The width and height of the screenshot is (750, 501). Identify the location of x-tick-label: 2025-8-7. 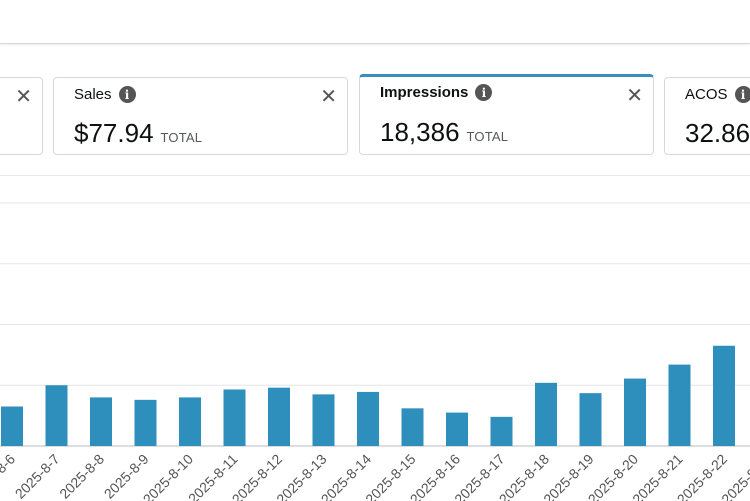
(37, 476).